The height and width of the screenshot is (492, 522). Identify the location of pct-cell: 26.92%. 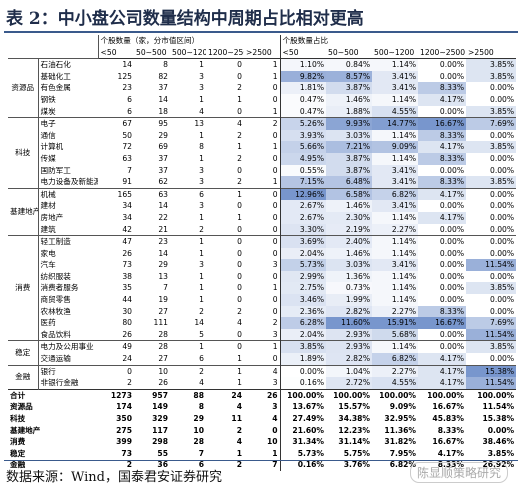
(498, 465).